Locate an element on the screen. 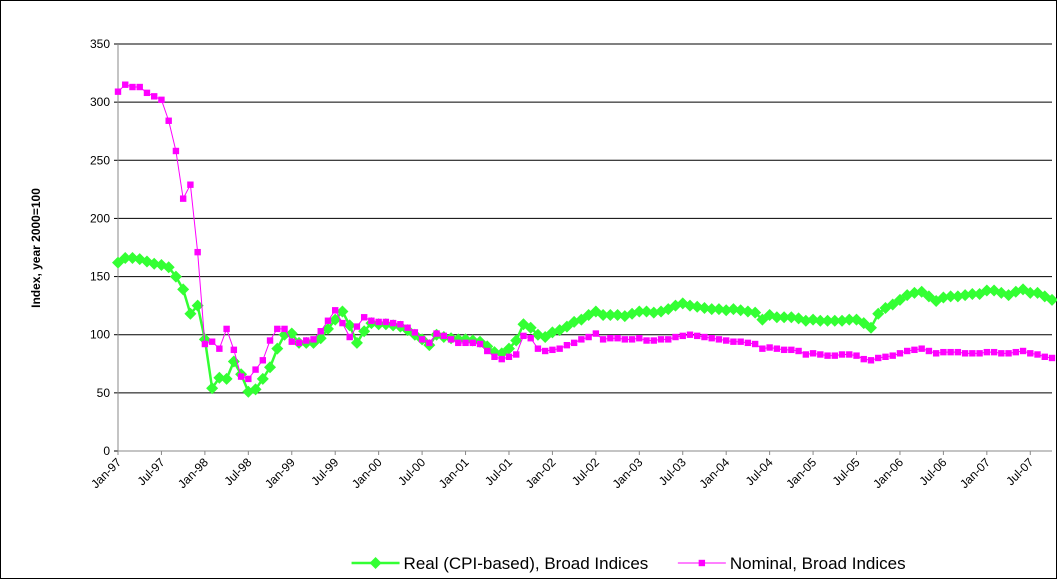 The image size is (1057, 579). legend-marker is located at coordinates (375, 563).